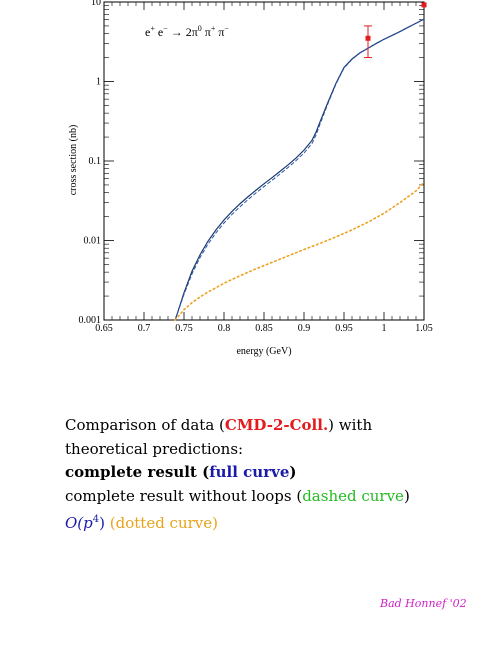  I want to click on caption-close-paren-3: ), so click(293, 472).